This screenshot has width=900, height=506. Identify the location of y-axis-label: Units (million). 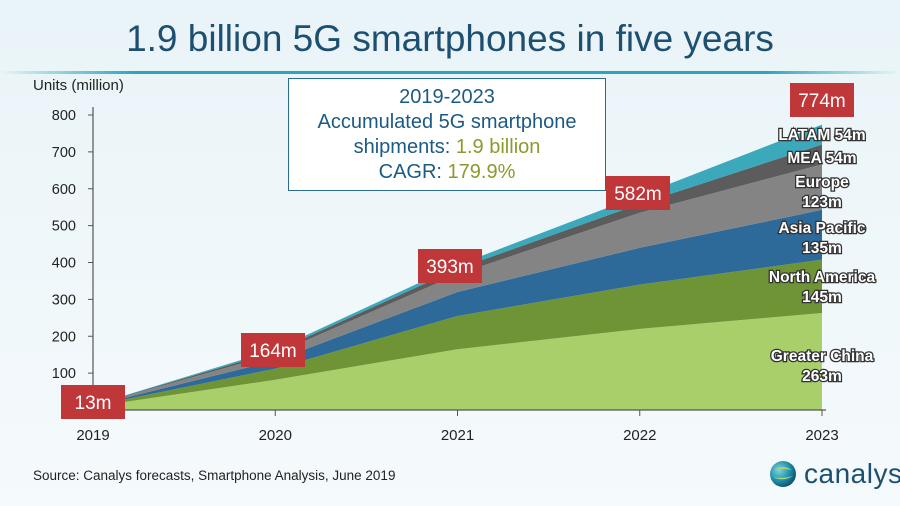
(78, 85).